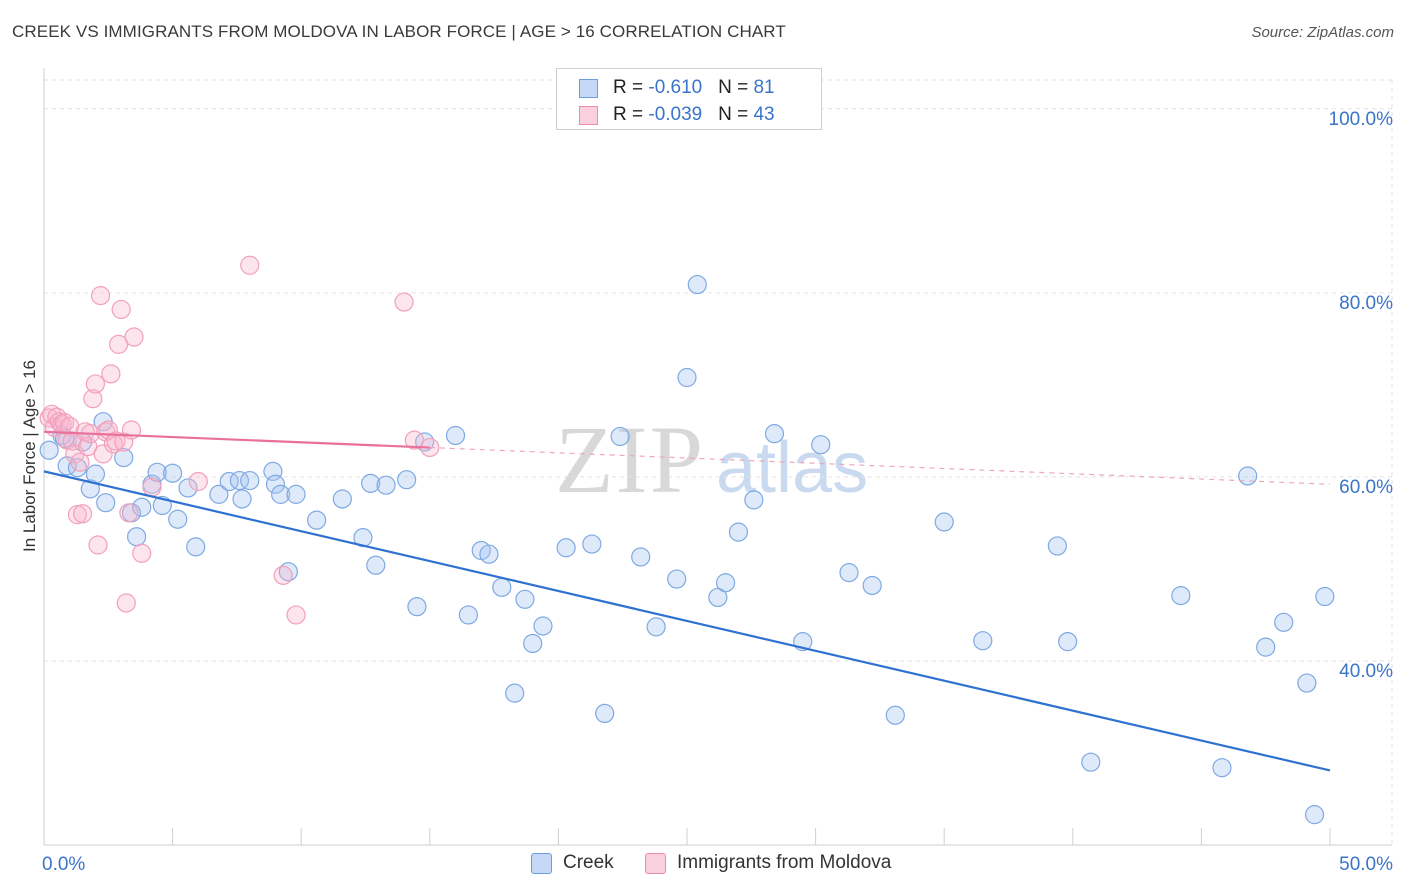  Describe the element at coordinates (1322, 32) in the screenshot. I see `source-label: Source: ZipAtlas.com` at that location.